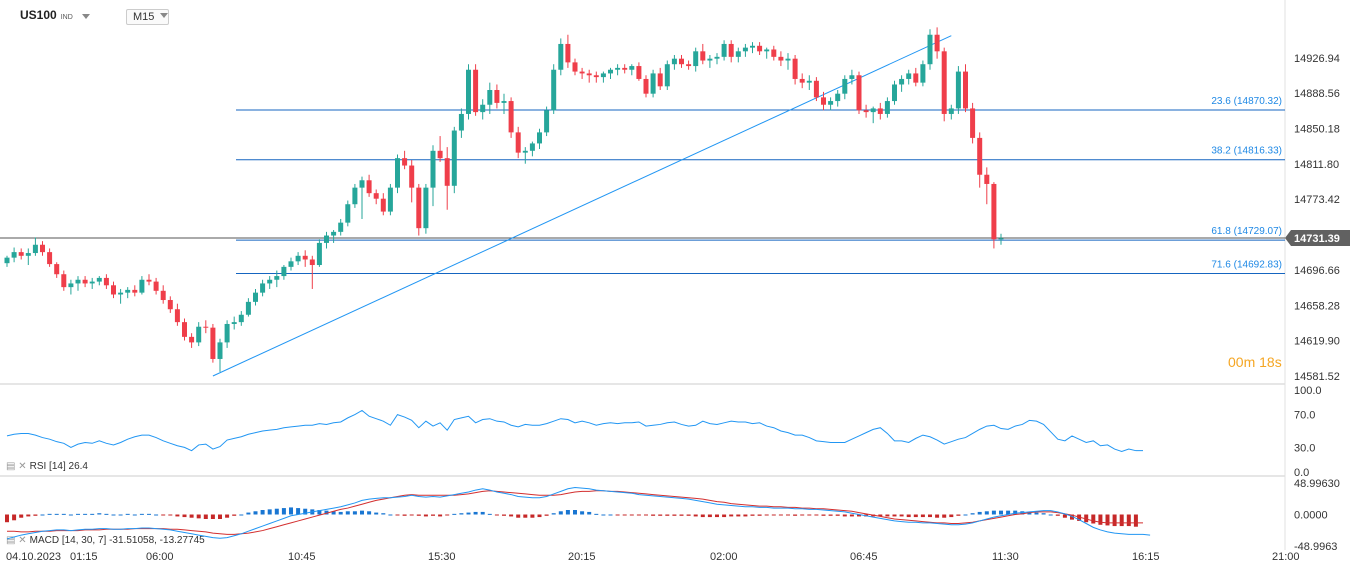 The image size is (1353, 574). What do you see at coordinates (1005, 557) in the screenshot?
I see `time-axis-label: 11:30` at bounding box center [1005, 557].